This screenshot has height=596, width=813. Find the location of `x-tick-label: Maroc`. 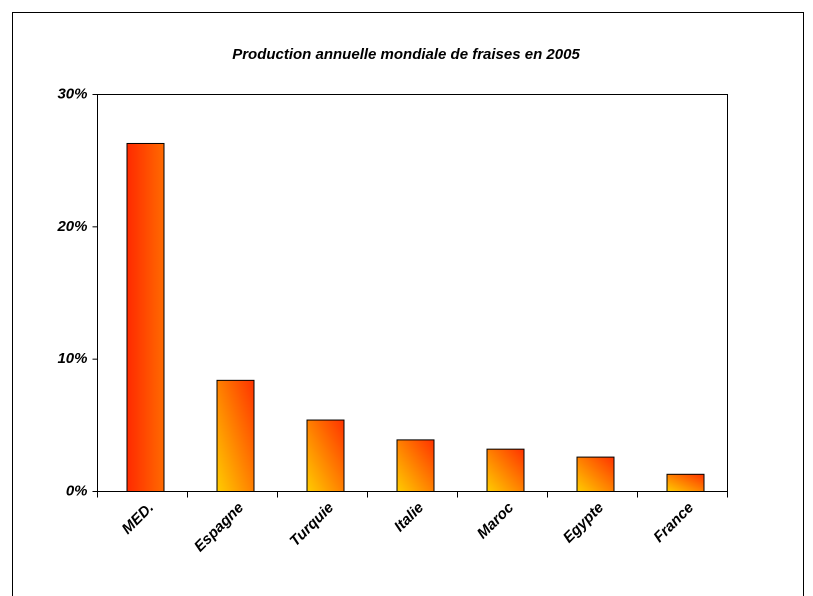

x-tick-label: Maroc is located at coordinates (496, 521).